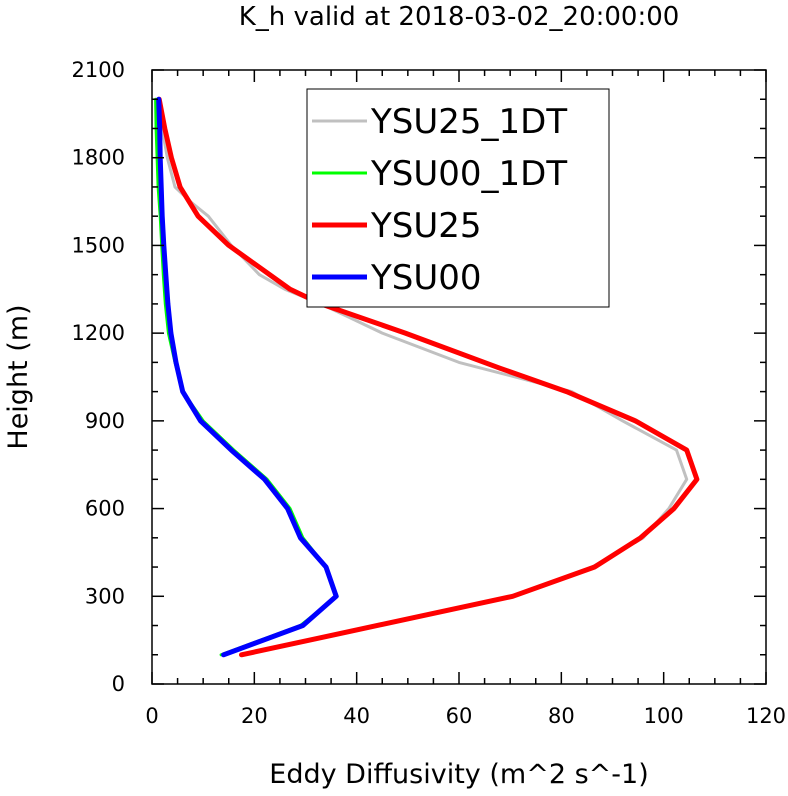 The width and height of the screenshot is (788, 796). I want to click on y-tick-label: 2100, so click(98, 70).